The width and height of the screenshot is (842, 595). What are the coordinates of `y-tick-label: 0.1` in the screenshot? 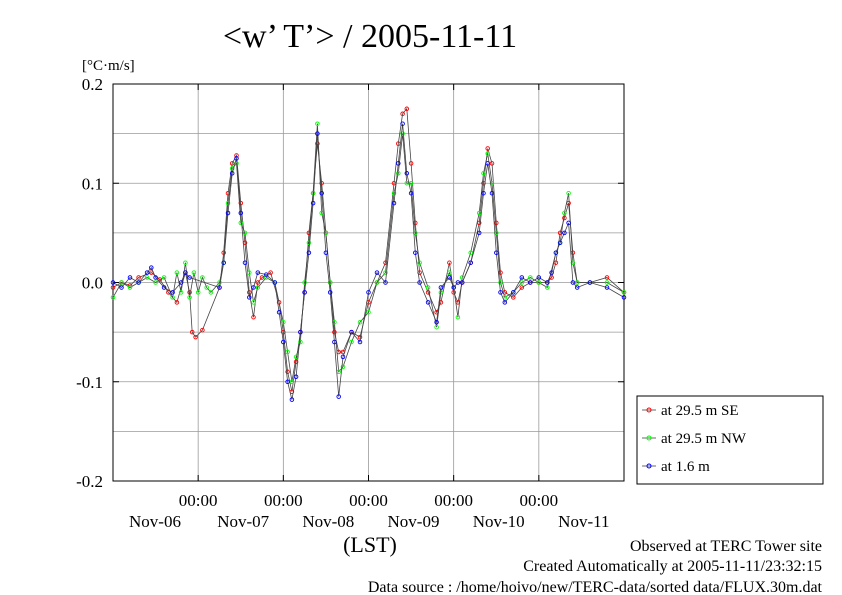 It's located at (92, 183).